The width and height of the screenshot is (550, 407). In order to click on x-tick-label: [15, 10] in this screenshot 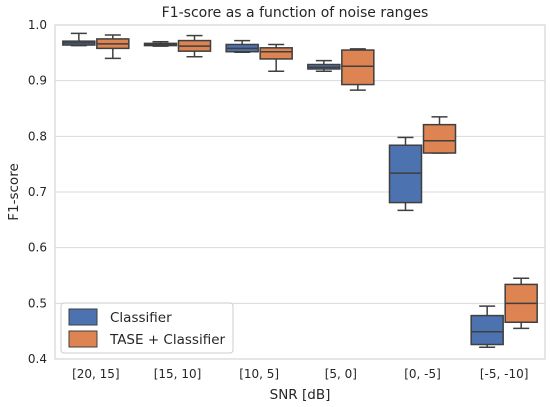, I will do `click(178, 374)`.